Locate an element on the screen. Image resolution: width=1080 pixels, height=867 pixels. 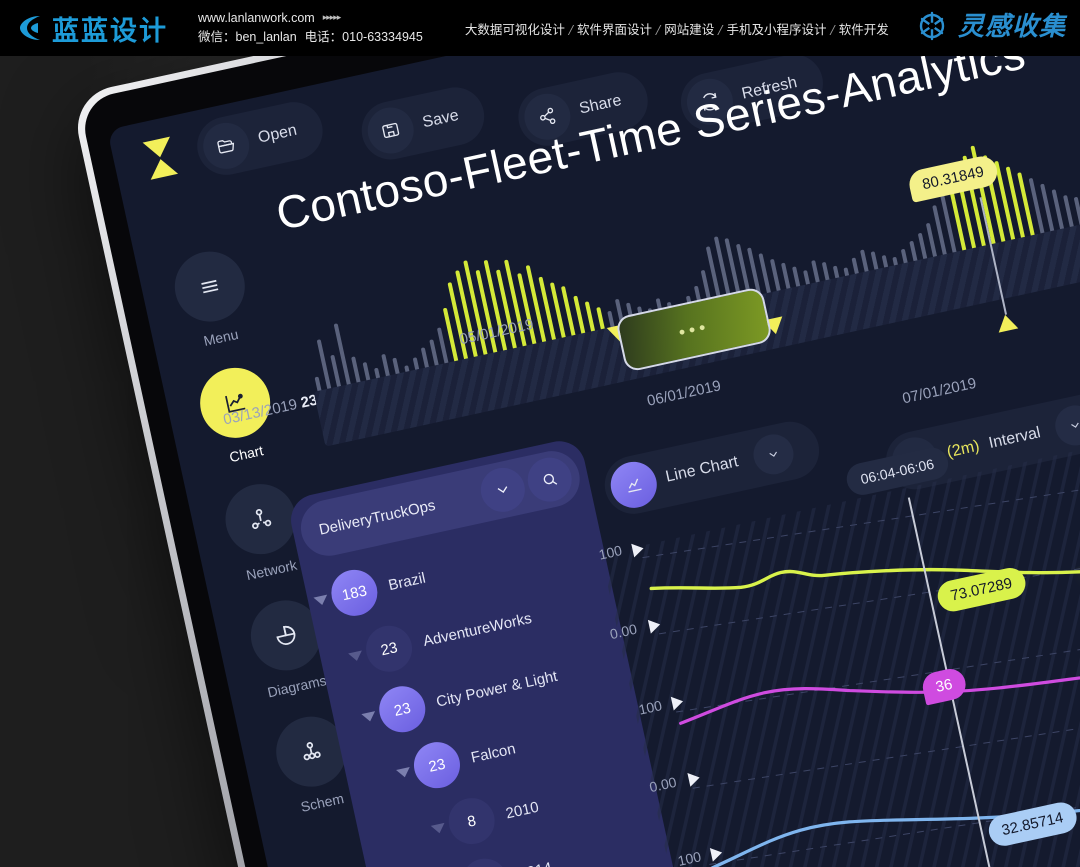
service-item: 大数据可视化设计 is located at coordinates (514, 29).